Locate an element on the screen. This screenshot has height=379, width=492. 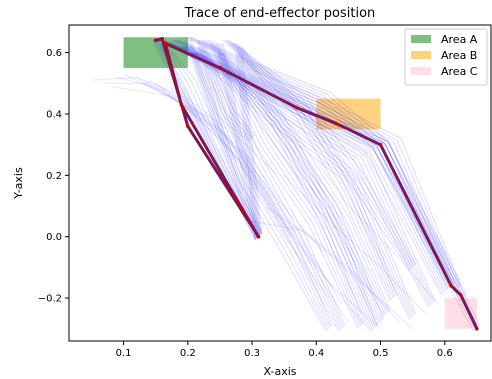
legend: Area A Area B Area C is located at coordinates (446, 57).